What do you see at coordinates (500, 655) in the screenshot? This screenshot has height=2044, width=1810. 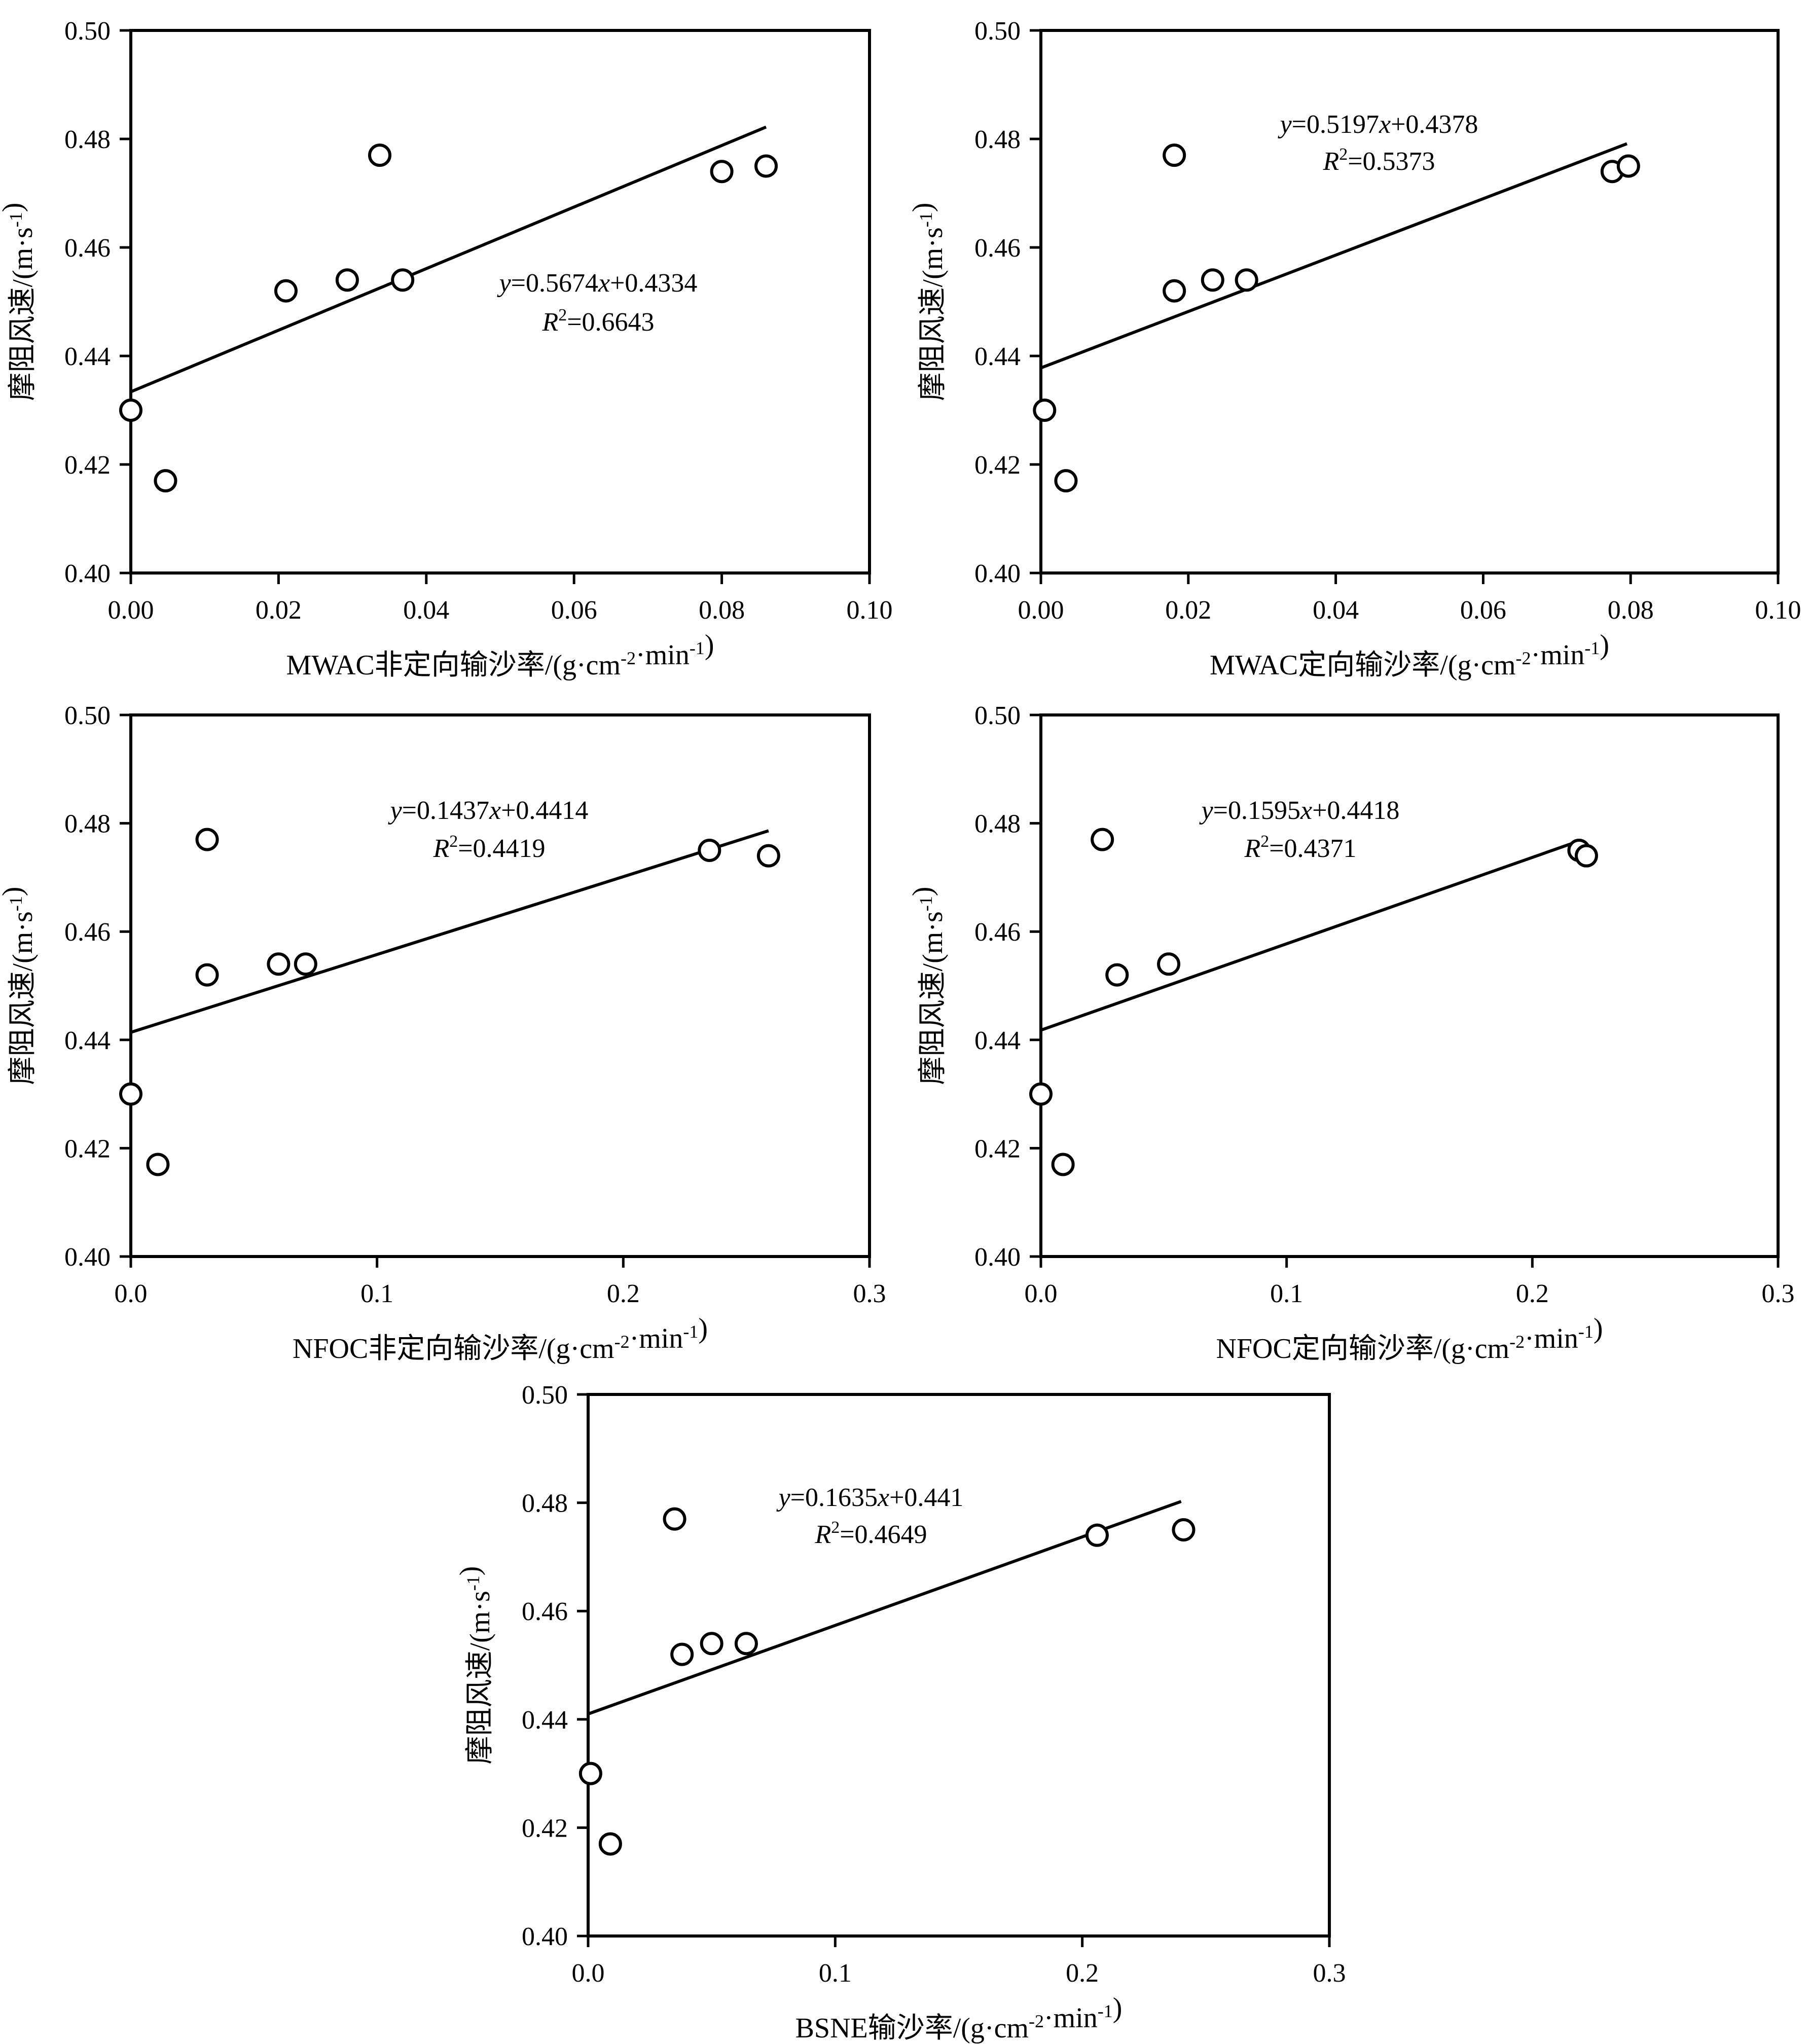 I see `x-axis-title: MWAC非定向输沙率/(g·cm-2·min-1)` at bounding box center [500, 655].